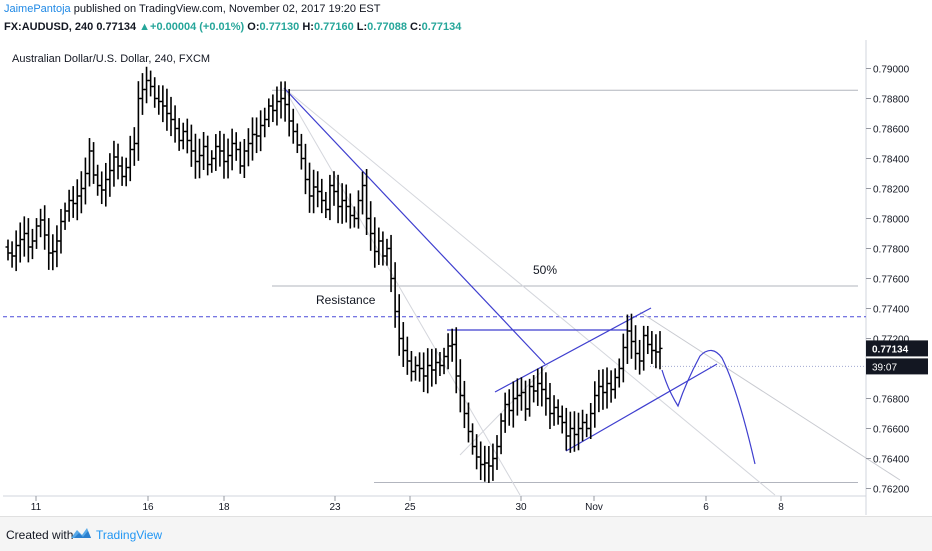  What do you see at coordinates (891, 70) in the screenshot?
I see `price-tick-label: 0.79000` at bounding box center [891, 70].